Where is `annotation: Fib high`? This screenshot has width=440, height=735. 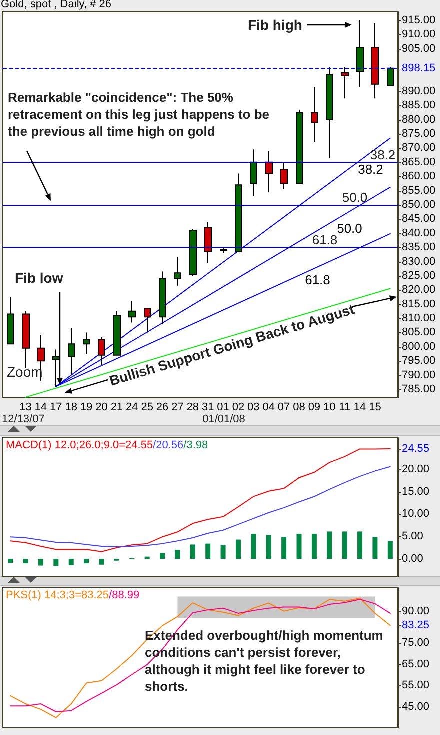
annotation: Fib high is located at coordinates (275, 25).